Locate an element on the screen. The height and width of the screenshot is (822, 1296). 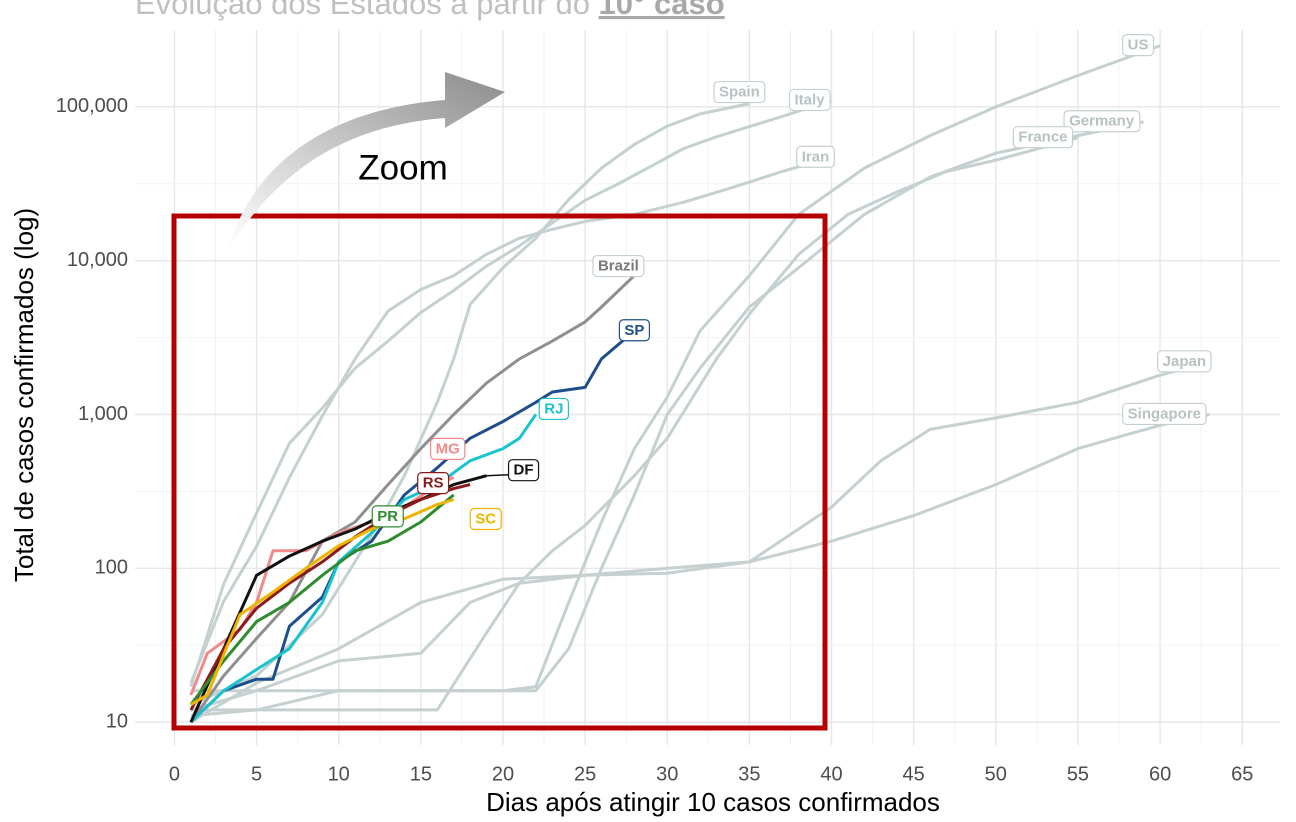
y-tick-label: 10 is located at coordinates (117, 721).